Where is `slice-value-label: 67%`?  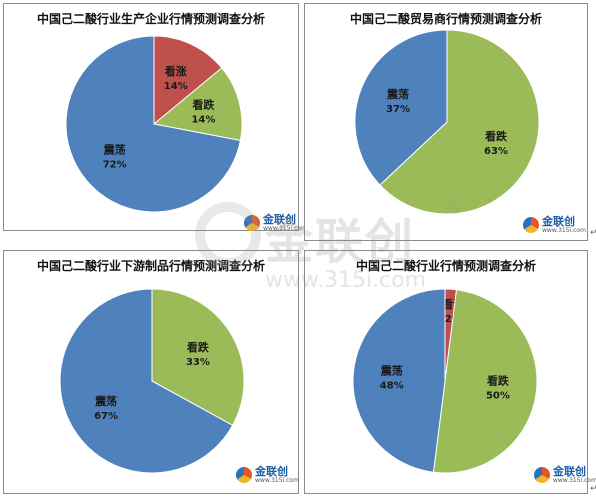 slice-value-label: 67% is located at coordinates (106, 416).